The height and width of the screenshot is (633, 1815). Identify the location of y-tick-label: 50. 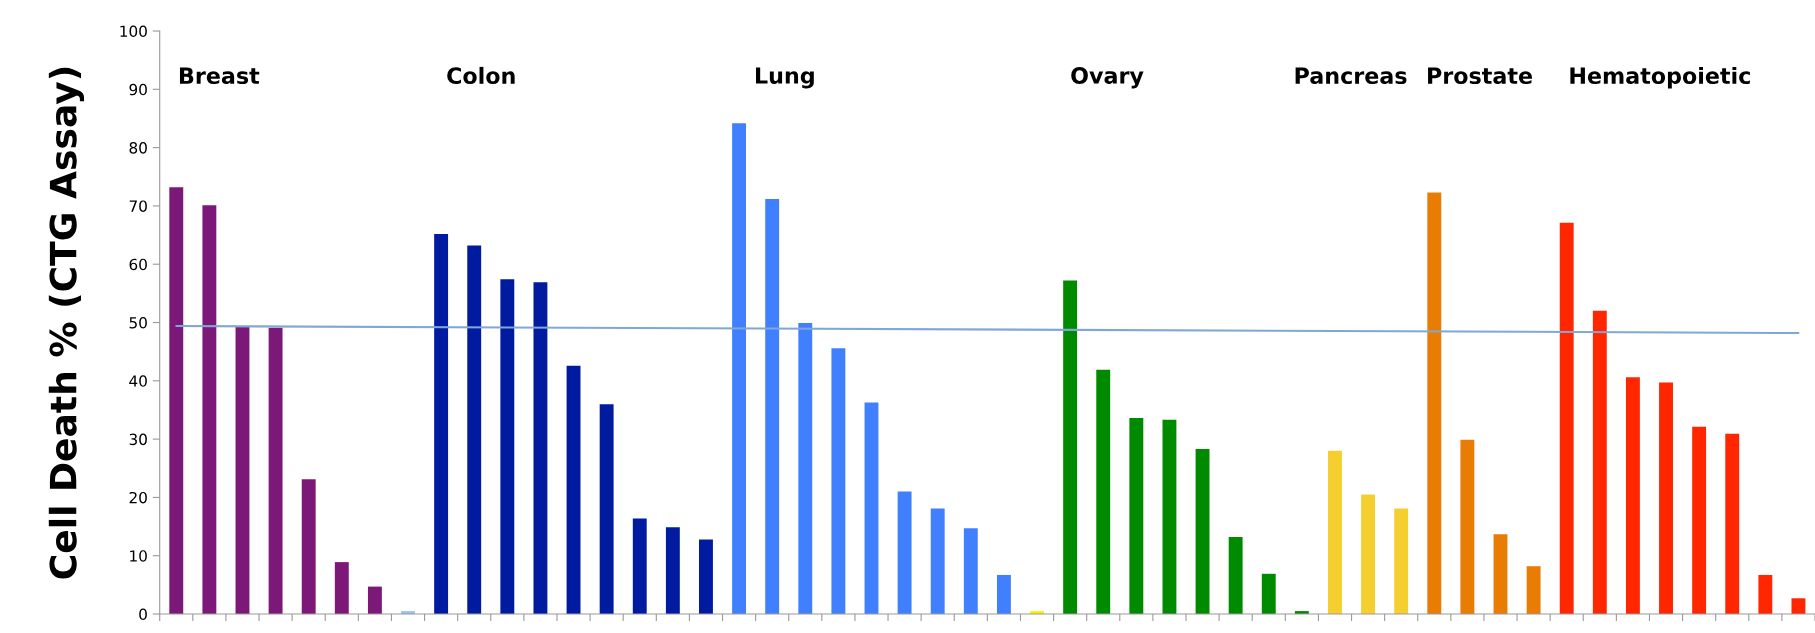
(138, 322).